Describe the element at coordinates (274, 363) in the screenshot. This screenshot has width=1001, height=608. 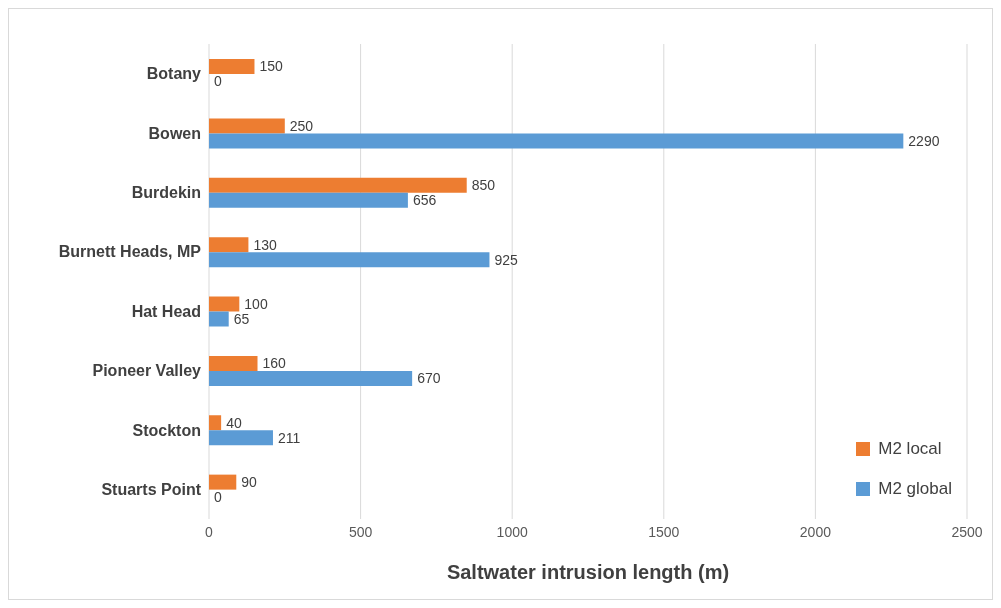
I see `data-label: 160` at that location.